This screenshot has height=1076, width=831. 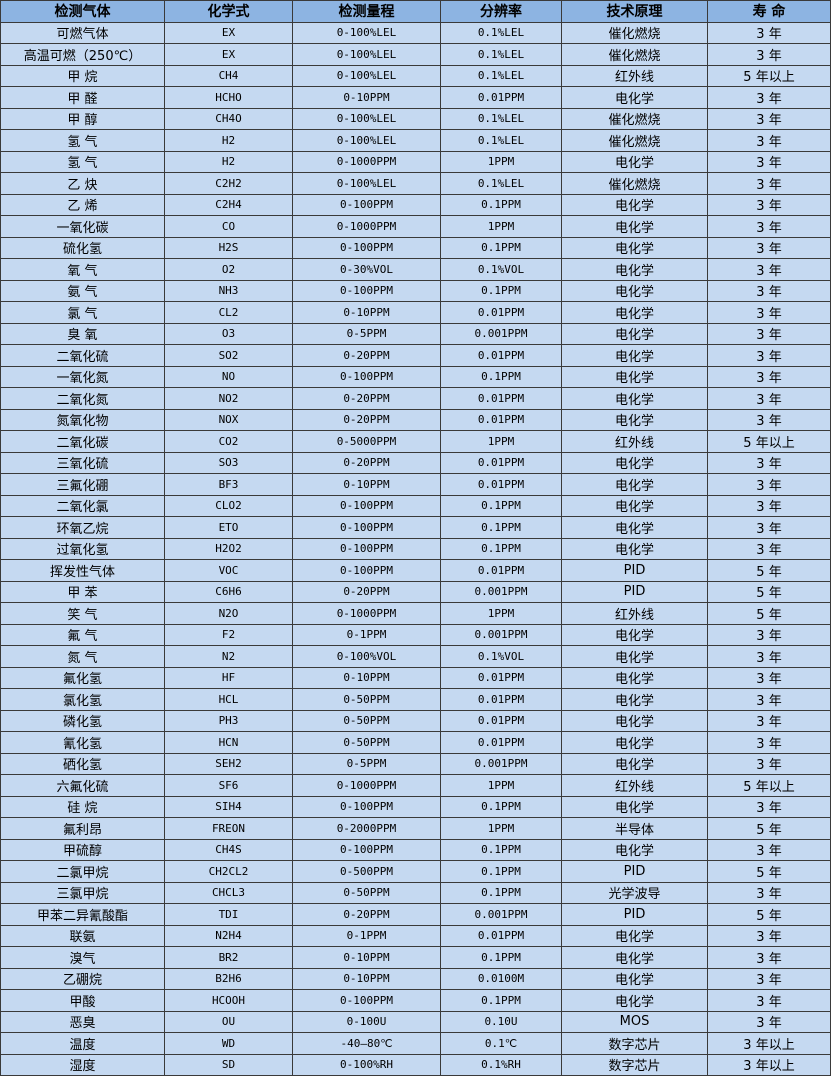 I want to click on cell-formula: H2, so click(x=228, y=140).